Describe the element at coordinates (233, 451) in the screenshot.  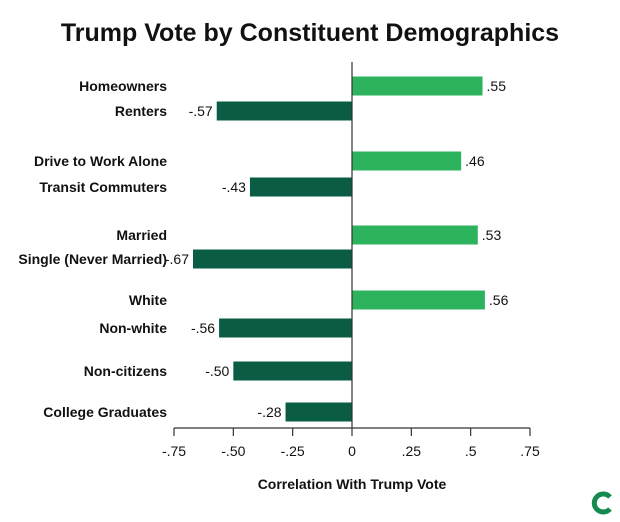
I see `x-tick-label: -.50` at that location.